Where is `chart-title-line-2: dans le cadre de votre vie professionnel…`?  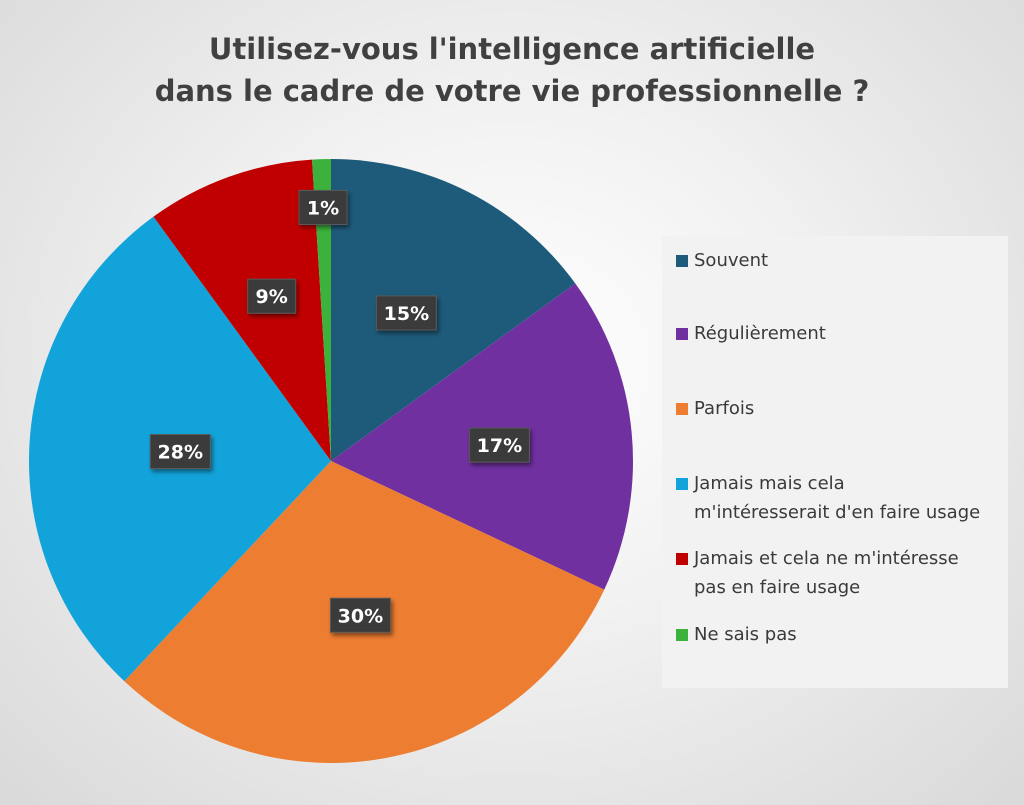 chart-title-line-2: dans le cadre de votre vie professionnel… is located at coordinates (512, 91).